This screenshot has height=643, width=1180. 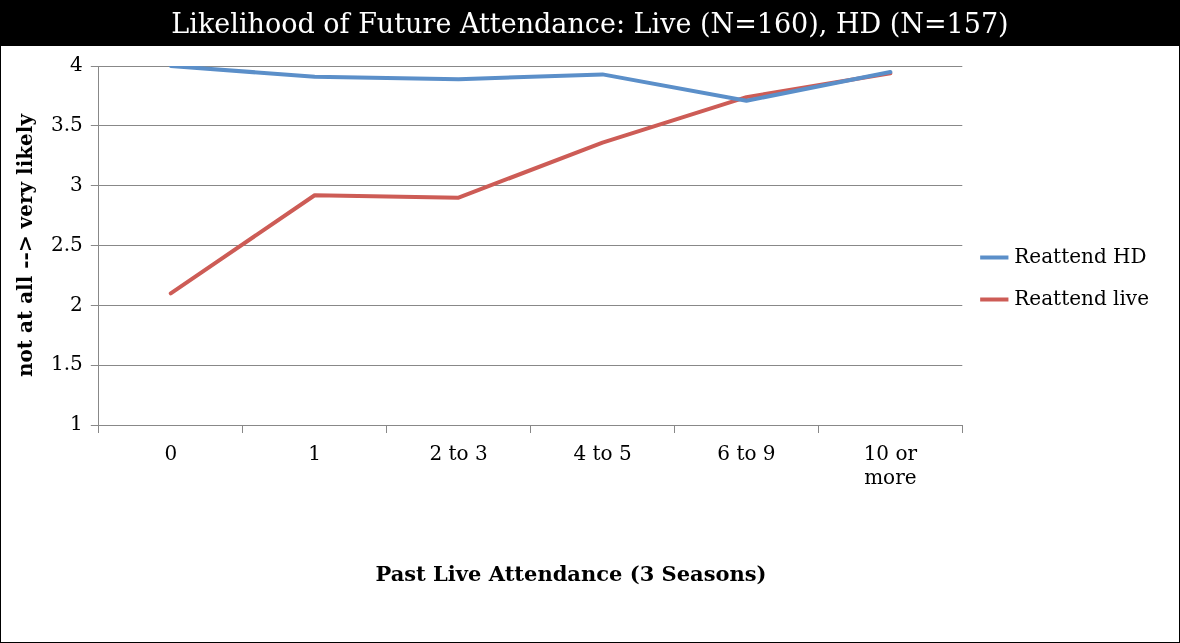 What do you see at coordinates (1080, 255) in the screenshot?
I see `legend-label: Reattend HD` at bounding box center [1080, 255].